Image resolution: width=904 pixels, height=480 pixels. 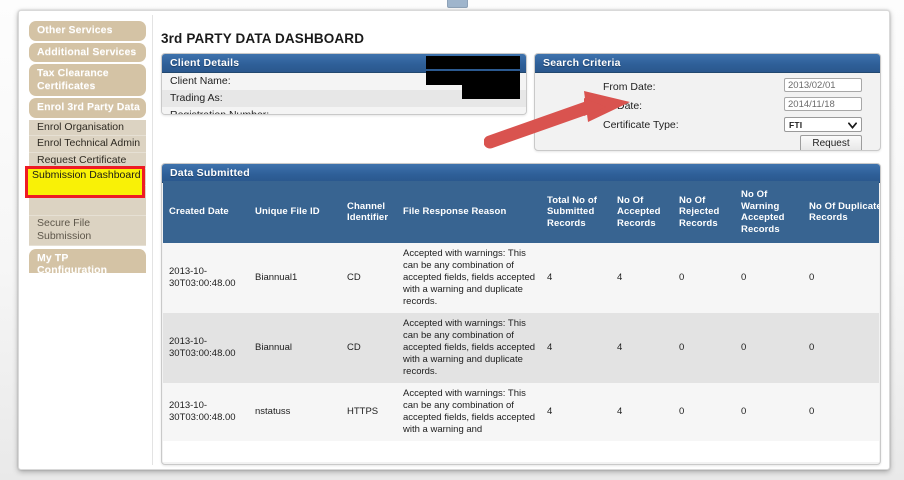 What do you see at coordinates (263, 38) in the screenshot?
I see `page-title: 3rd PARTY DATA DASHBOARD` at bounding box center [263, 38].